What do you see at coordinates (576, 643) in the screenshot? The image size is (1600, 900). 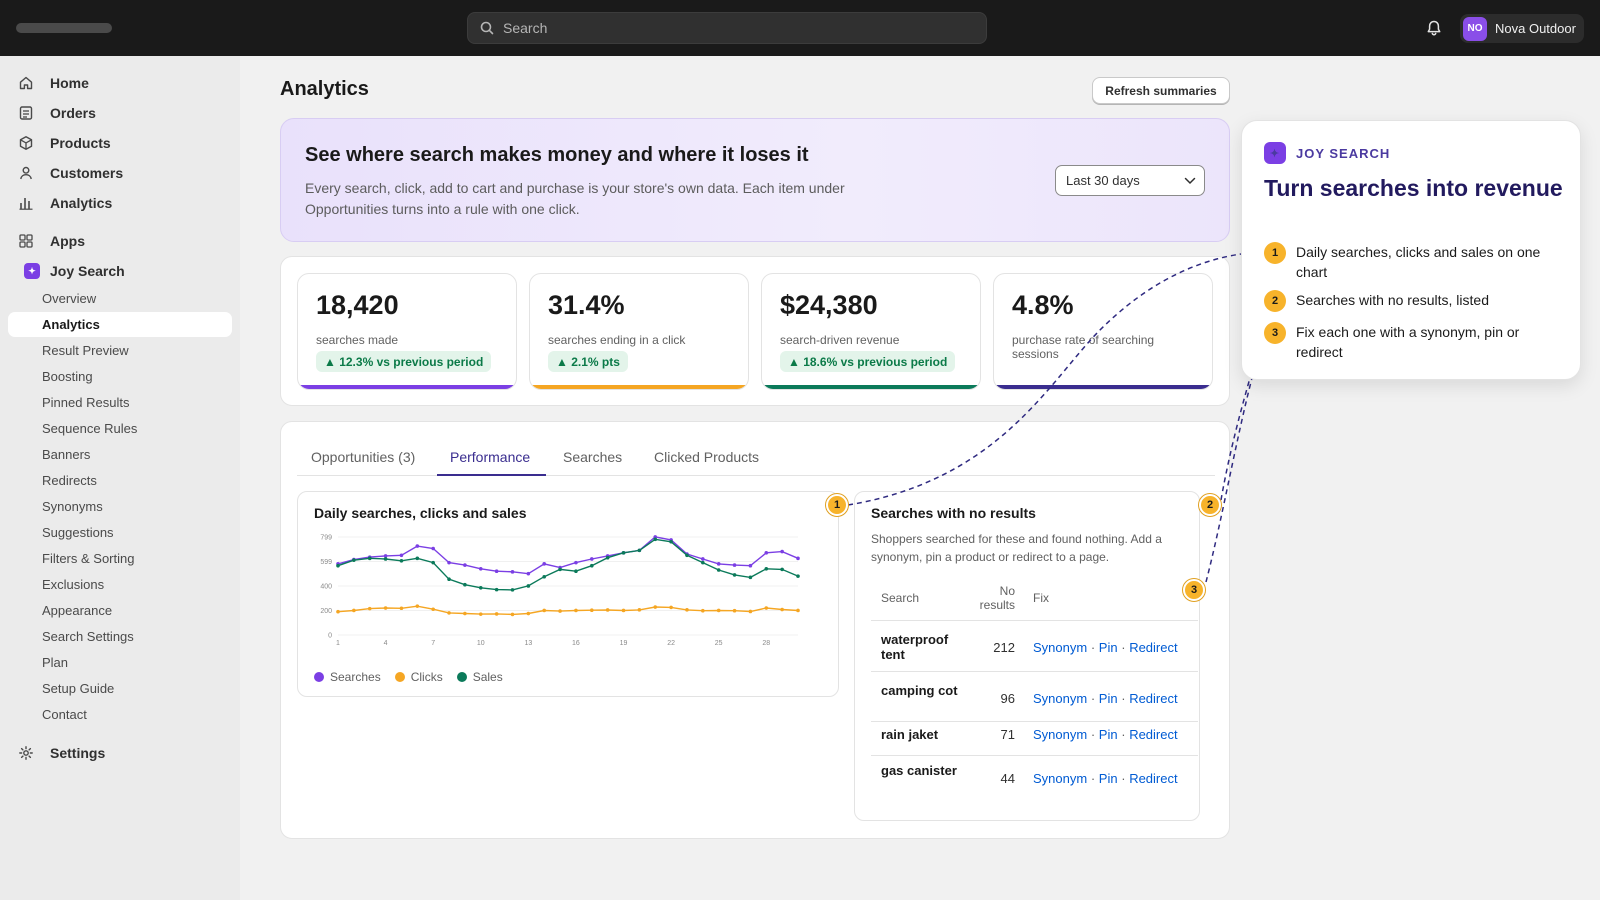 I see `x-tick-label: 16` at bounding box center [576, 643].